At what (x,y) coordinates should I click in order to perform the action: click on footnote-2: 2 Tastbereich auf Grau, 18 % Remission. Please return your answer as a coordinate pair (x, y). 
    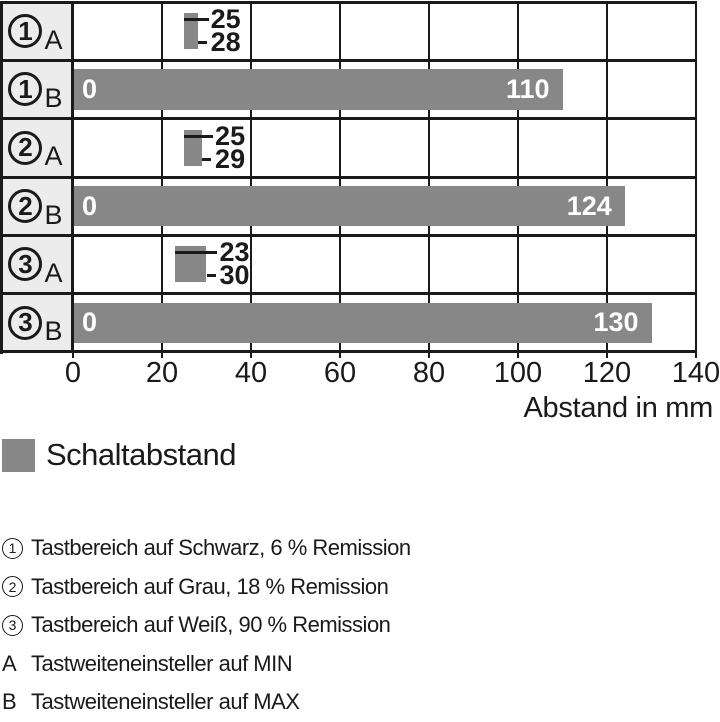
    Looking at the image, I should click on (206, 587).